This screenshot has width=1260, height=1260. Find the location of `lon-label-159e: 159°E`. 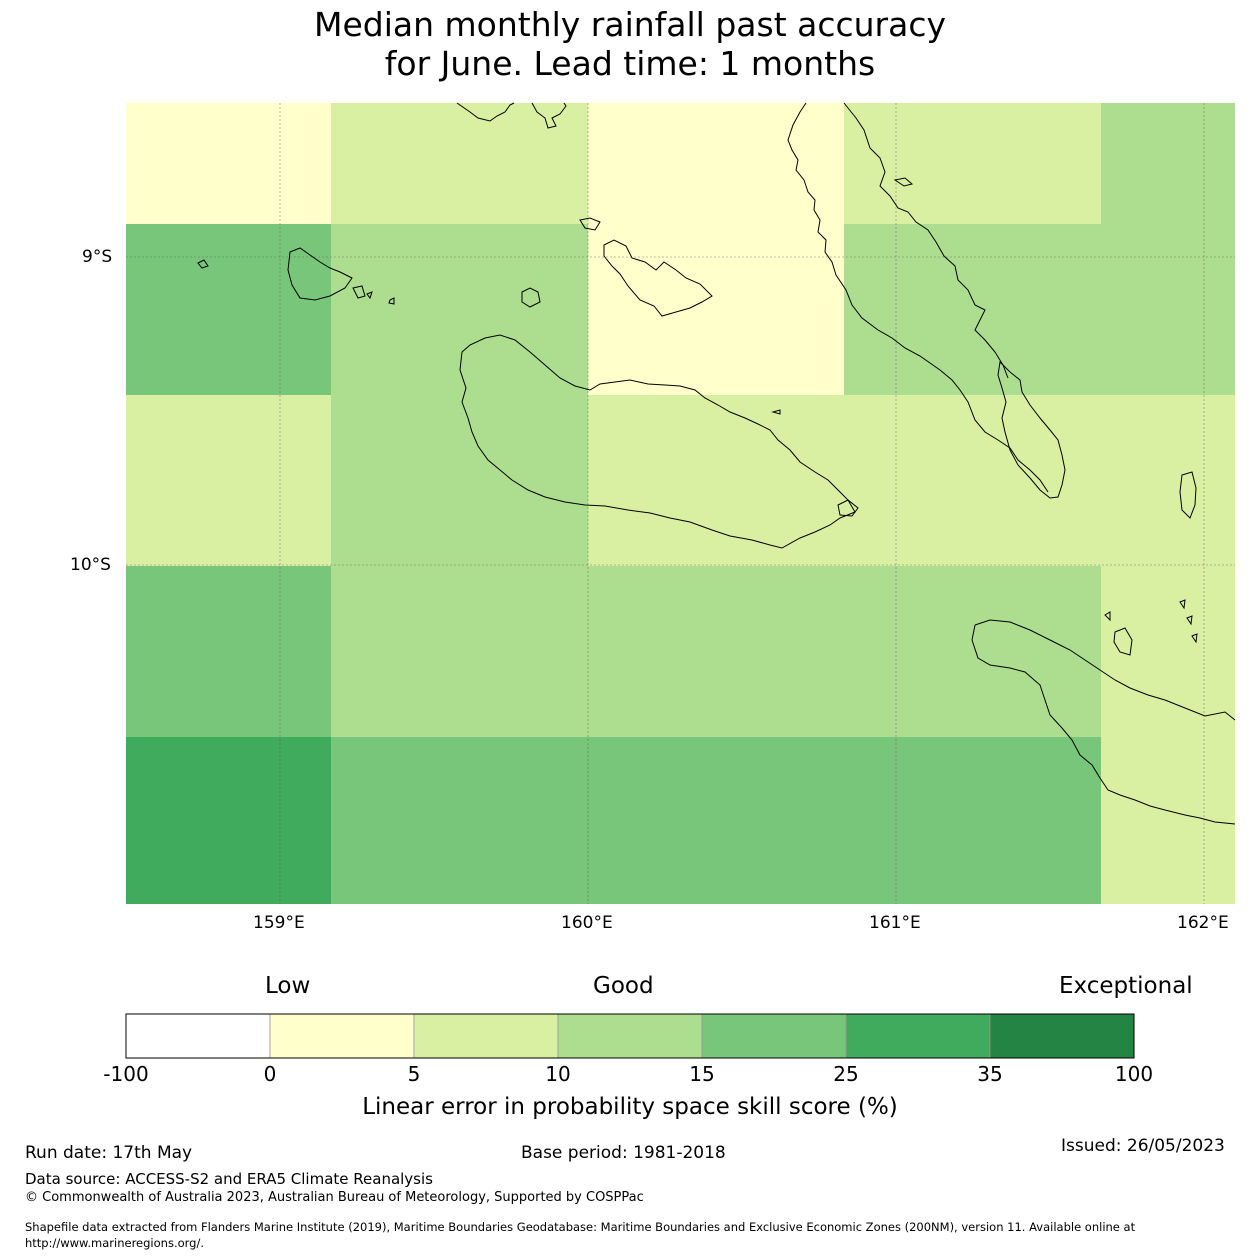

lon-label-159e: 159°E is located at coordinates (279, 923).